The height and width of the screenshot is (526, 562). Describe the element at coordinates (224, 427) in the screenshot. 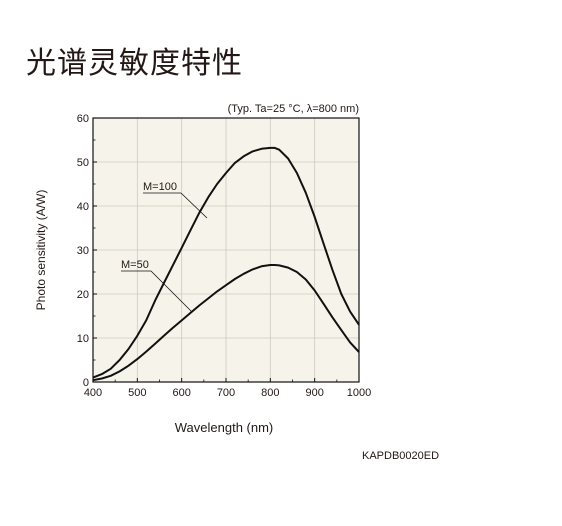

I see `x-axis-label: Wavelength (nm)` at that location.